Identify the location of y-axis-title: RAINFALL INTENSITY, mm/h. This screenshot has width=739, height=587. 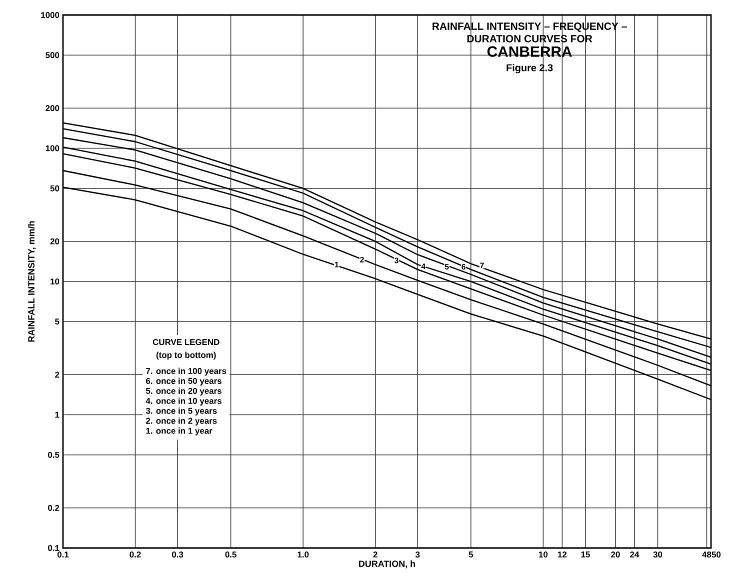
(32, 281).